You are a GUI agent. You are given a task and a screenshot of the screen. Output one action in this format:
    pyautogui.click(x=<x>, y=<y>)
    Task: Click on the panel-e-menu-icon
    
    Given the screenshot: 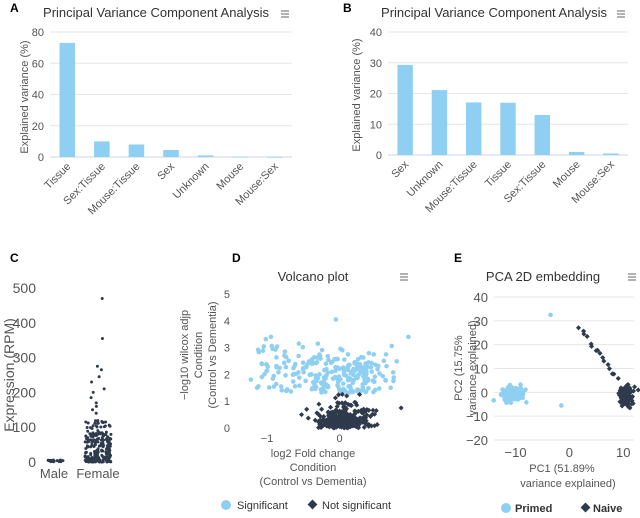 What is the action you would take?
    pyautogui.click(x=632, y=277)
    